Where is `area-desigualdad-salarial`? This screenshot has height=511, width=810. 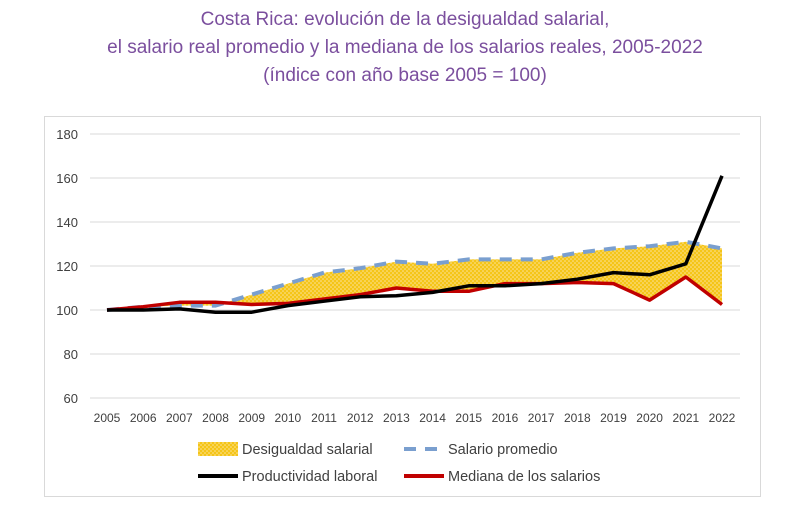 area-desigualdad-salarial is located at coordinates (414, 275).